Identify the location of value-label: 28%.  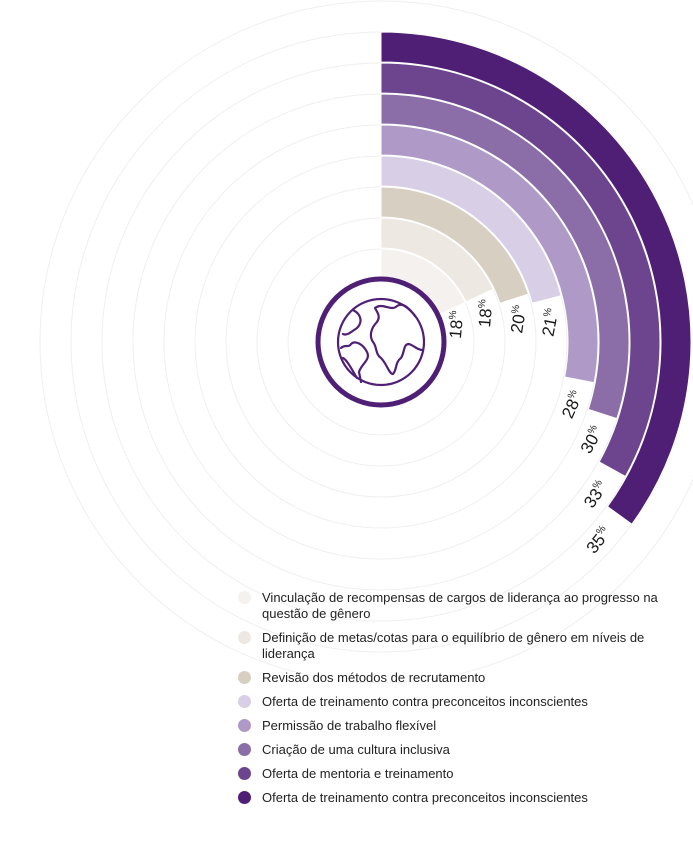
(573, 405).